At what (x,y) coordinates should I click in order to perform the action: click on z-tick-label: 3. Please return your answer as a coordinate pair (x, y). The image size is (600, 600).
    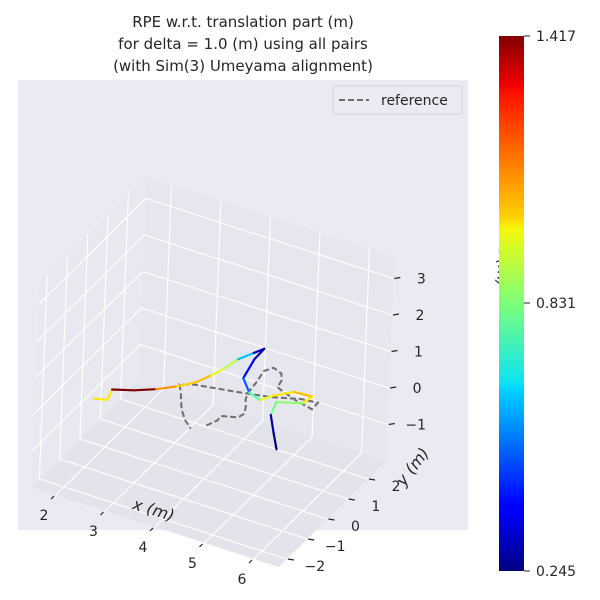
    Looking at the image, I should click on (421, 280).